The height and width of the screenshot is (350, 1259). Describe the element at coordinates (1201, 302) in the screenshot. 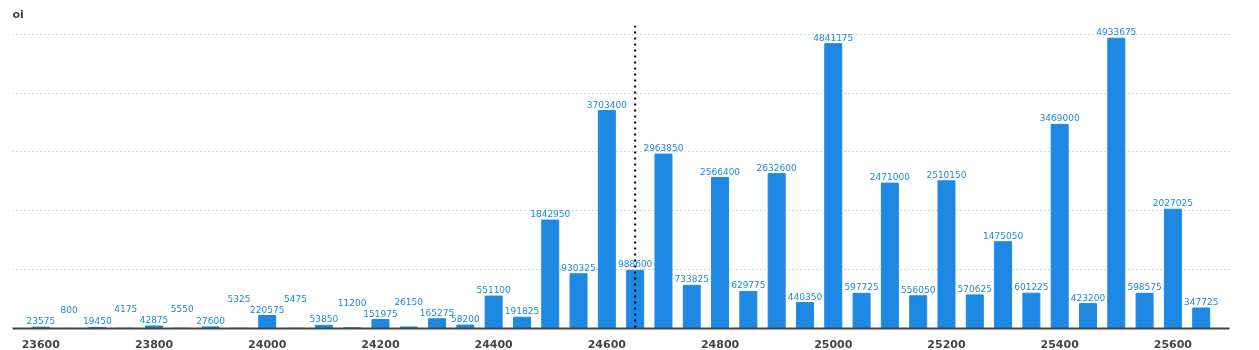

I see `data-label: 347725` at that location.